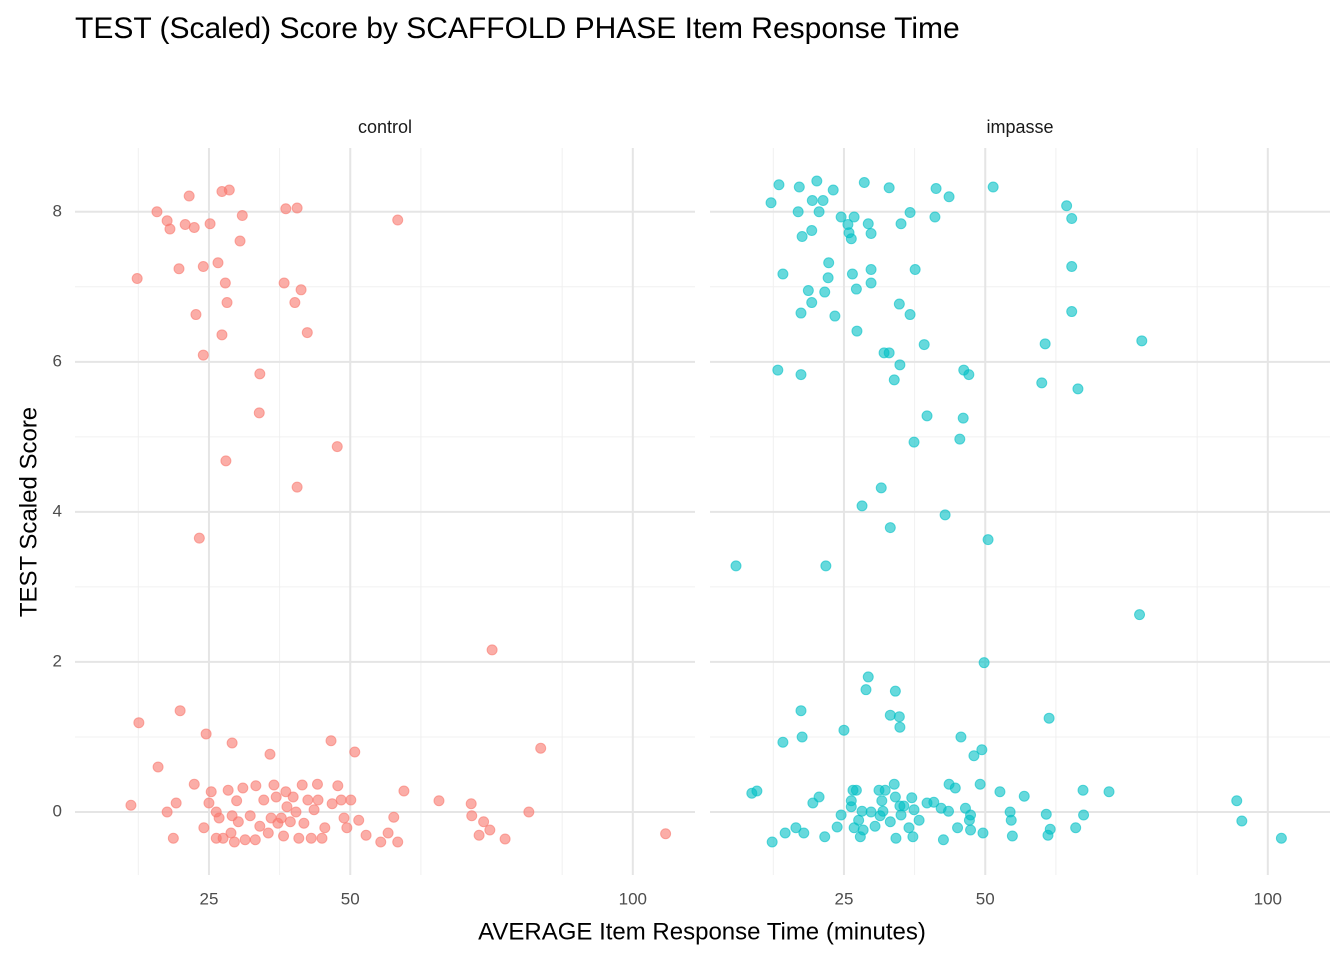  What do you see at coordinates (28, 512) in the screenshot?
I see `y-axis-label: TEST Scaled Score` at bounding box center [28, 512].